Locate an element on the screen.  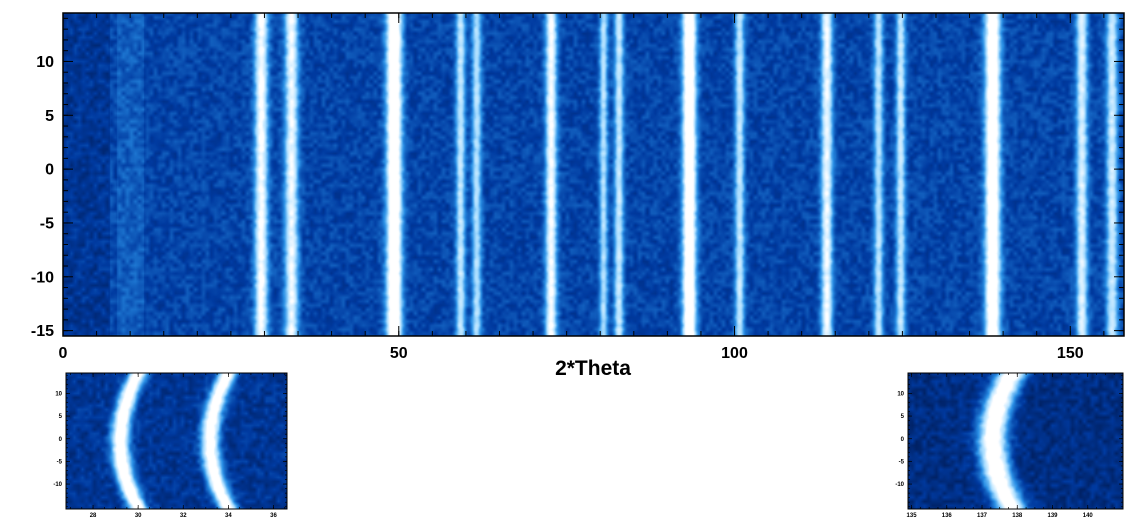
x-tick-label: 30 is located at coordinates (138, 516).